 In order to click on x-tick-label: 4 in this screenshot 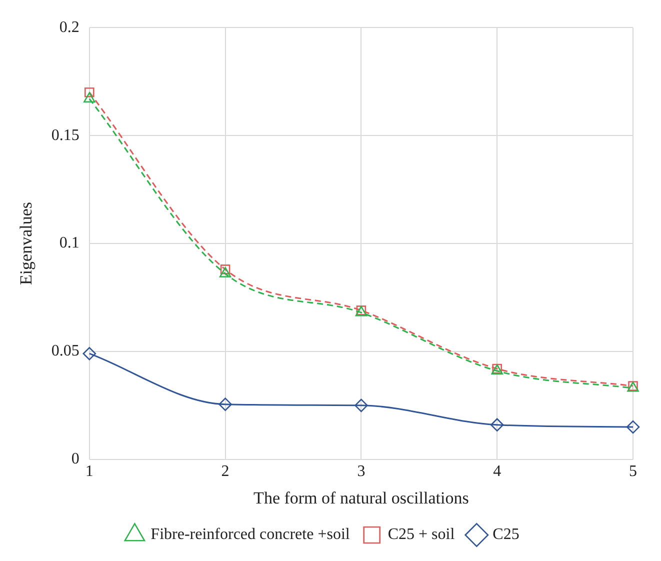, I will do `click(497, 471)`.